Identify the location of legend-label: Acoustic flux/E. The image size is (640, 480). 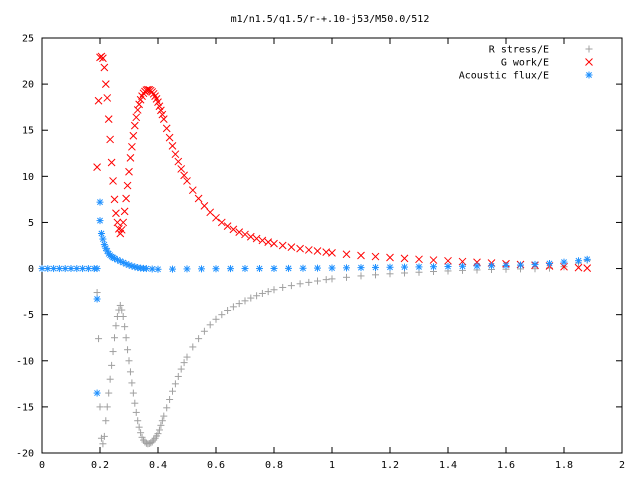
(504, 76).